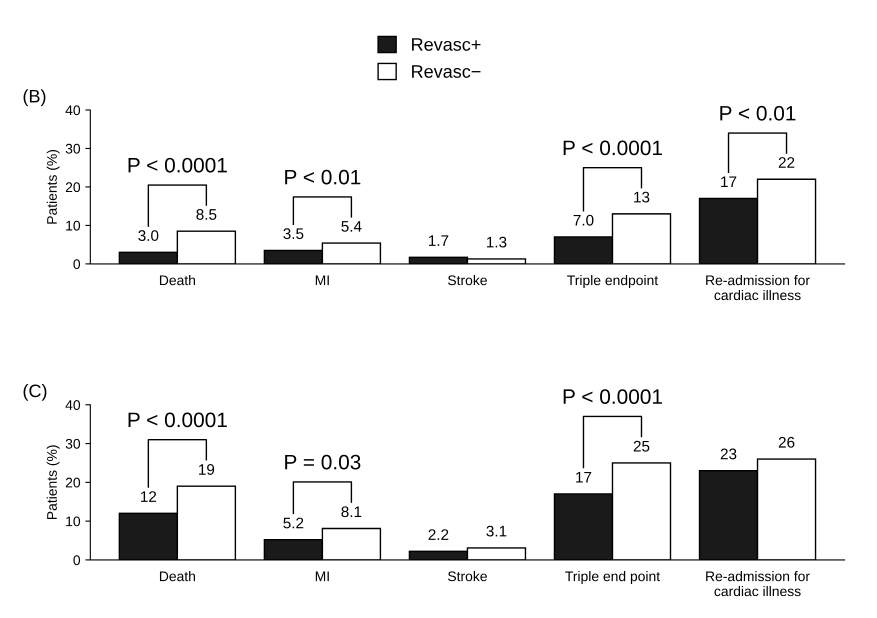  Describe the element at coordinates (612, 577) in the screenshot. I see `x-tick-label: Triple end point` at that location.